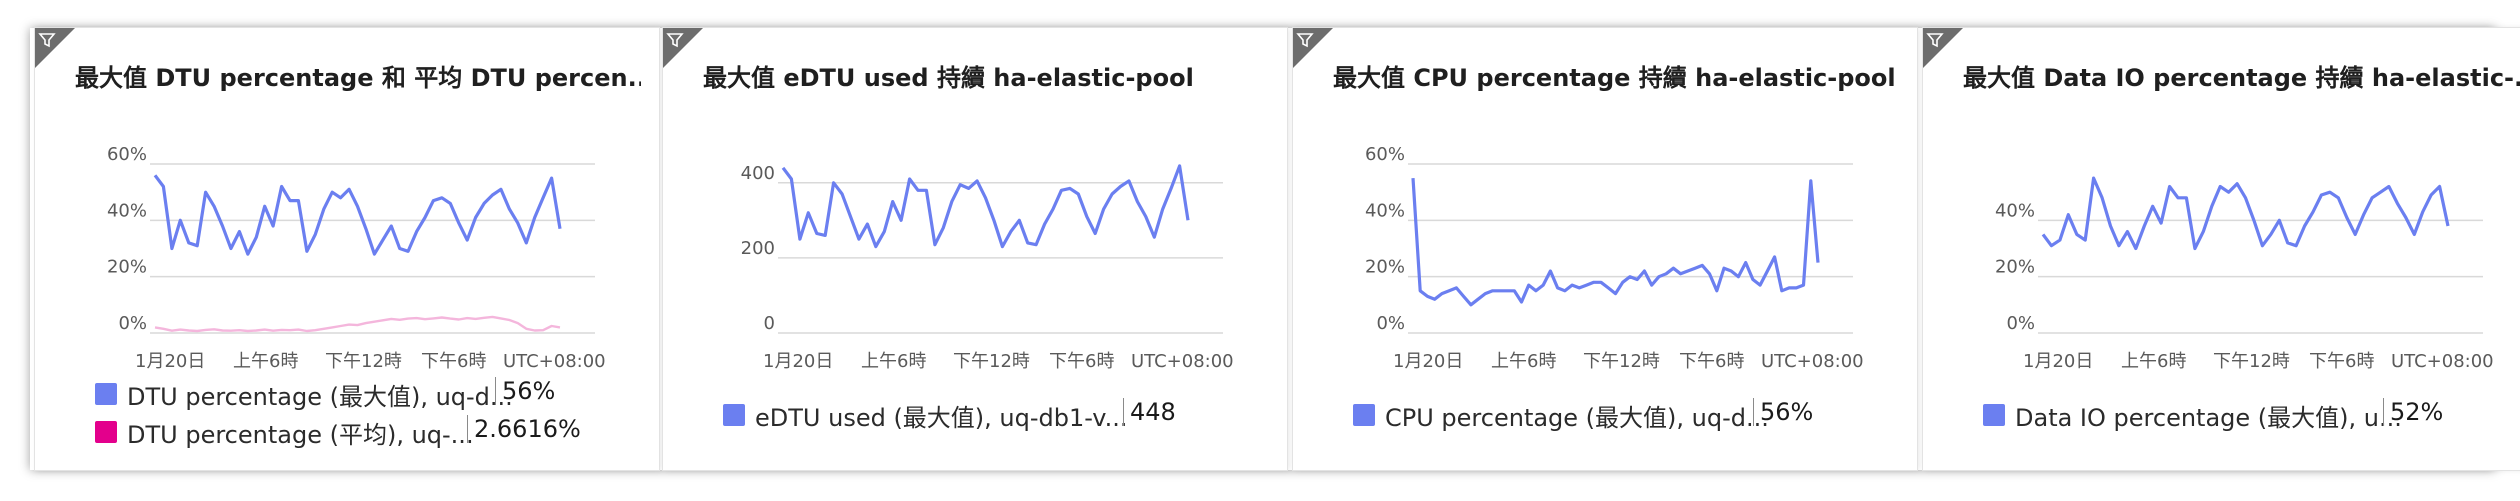  I want to click on legend-item: DTU percentage (最大值), uq-d... 56%, so click(355, 394).